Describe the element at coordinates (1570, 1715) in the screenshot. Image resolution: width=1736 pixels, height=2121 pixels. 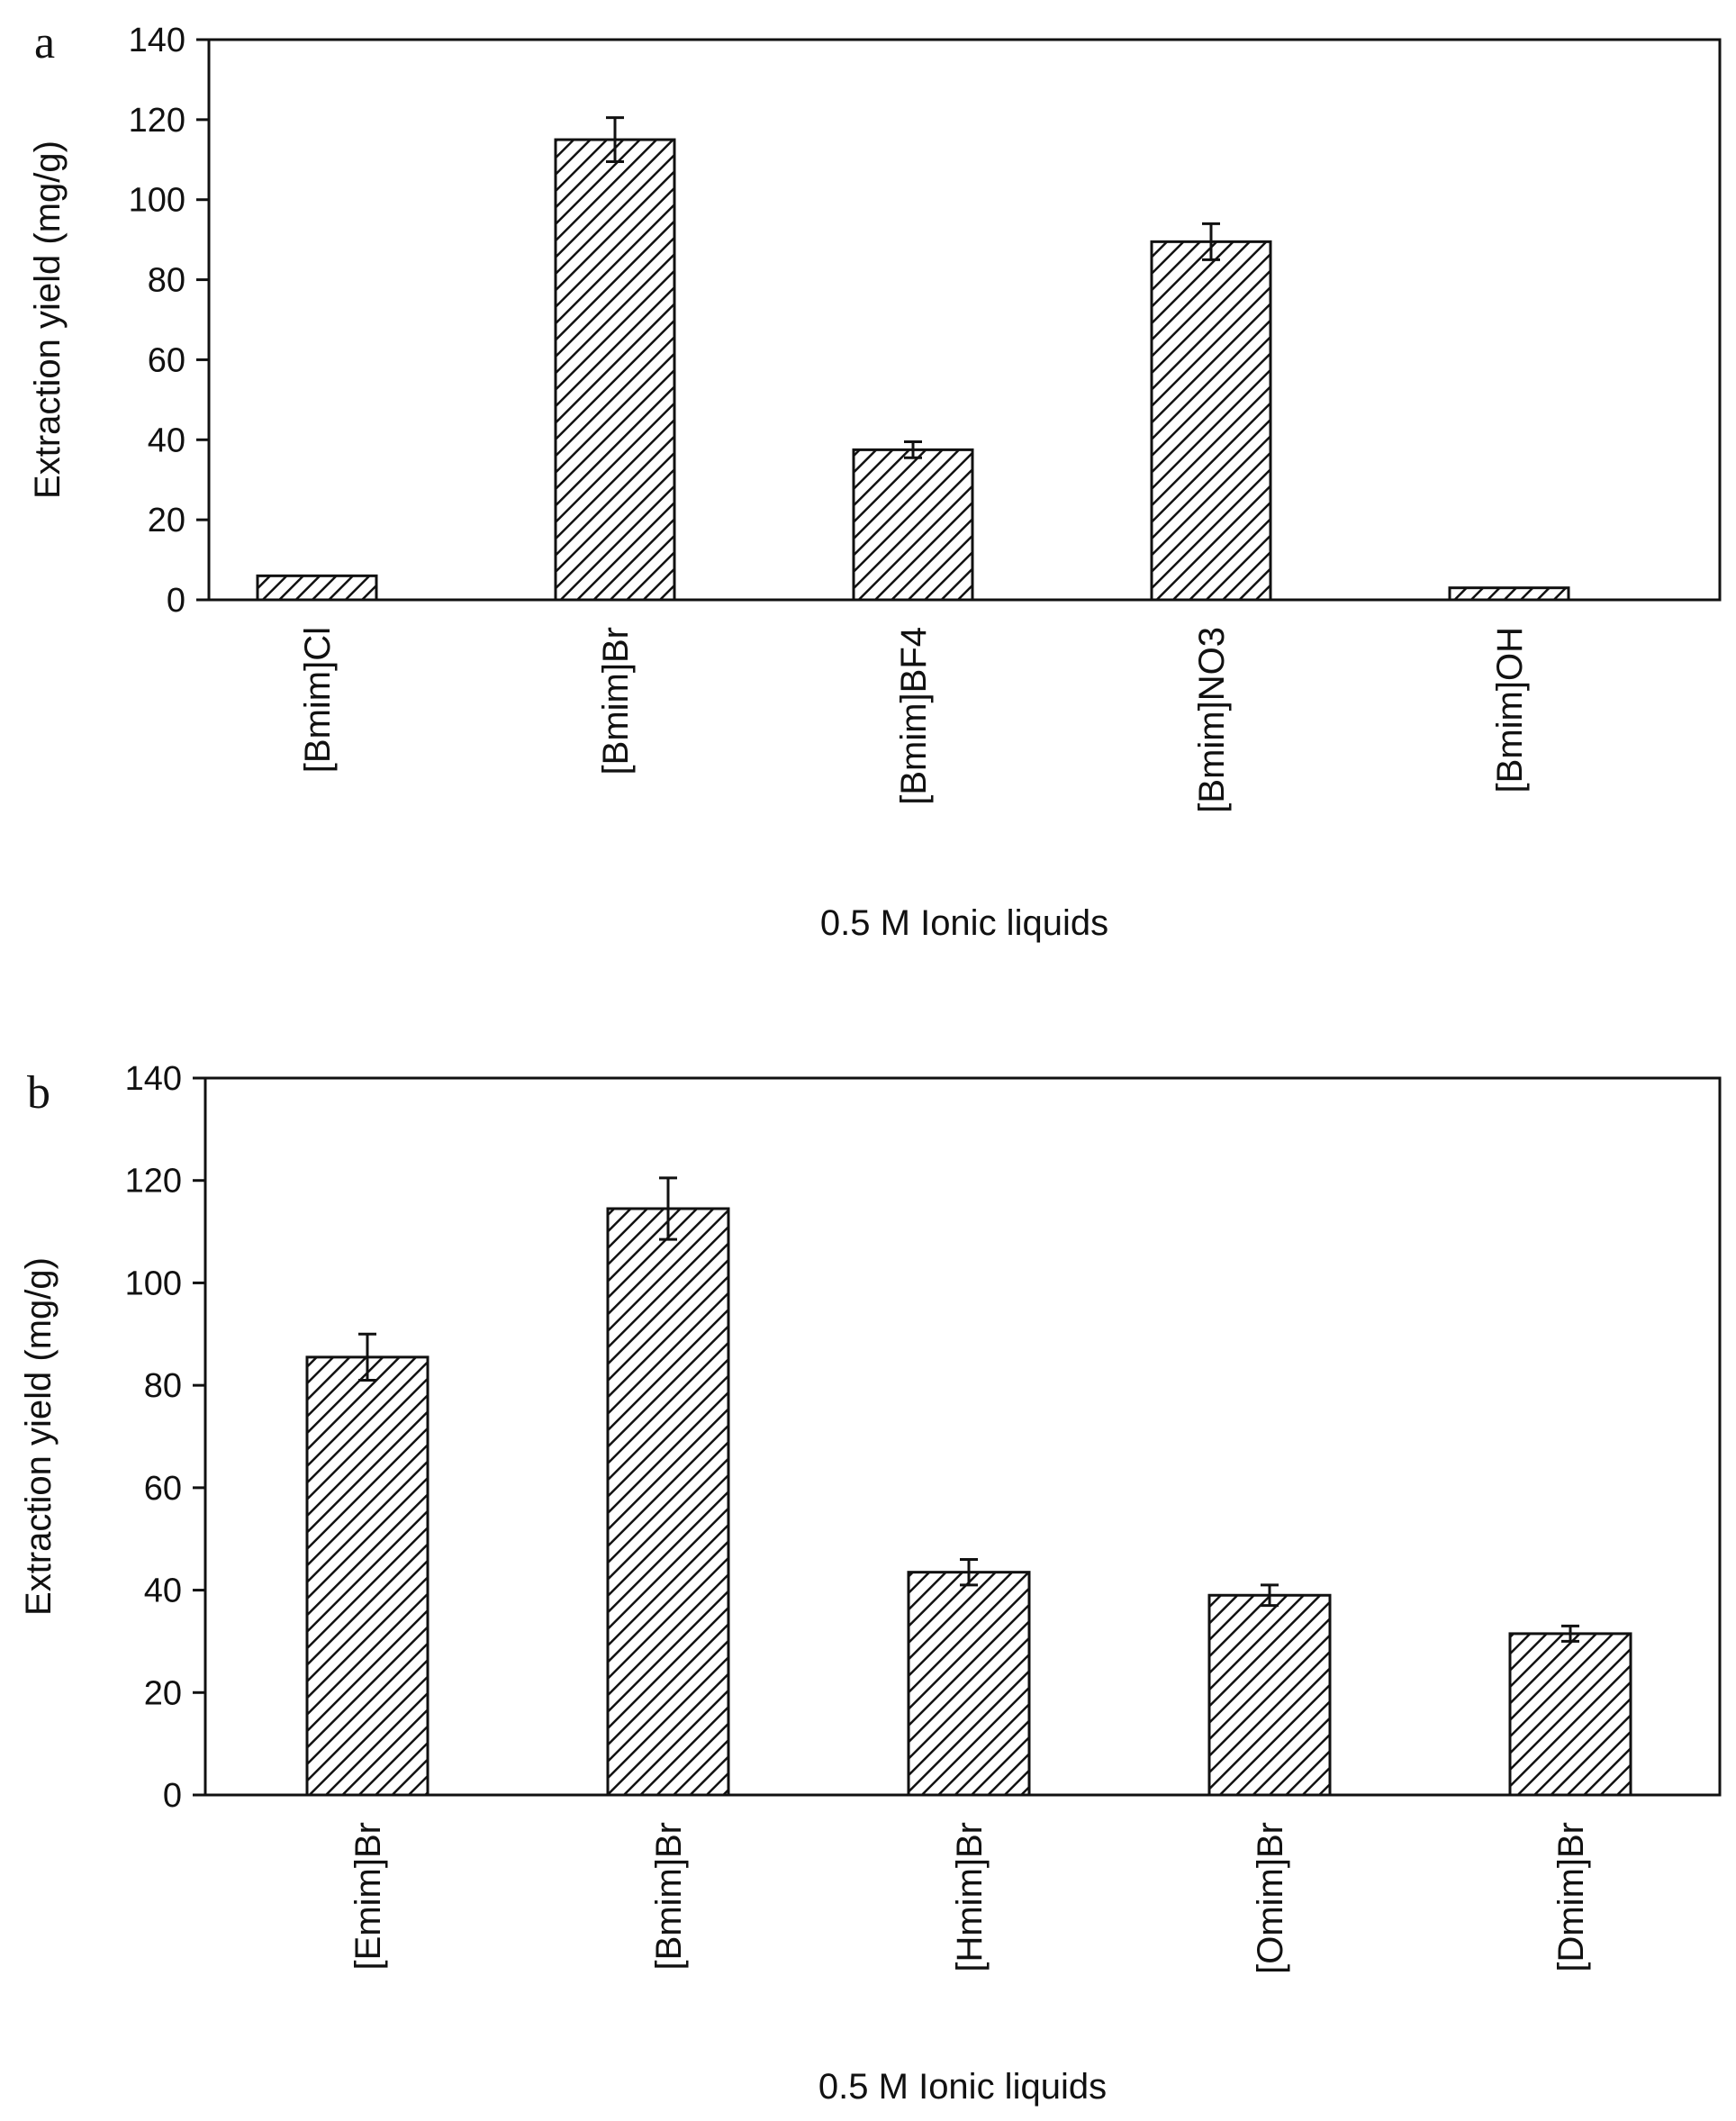
I see `bar-dmimbr` at that location.